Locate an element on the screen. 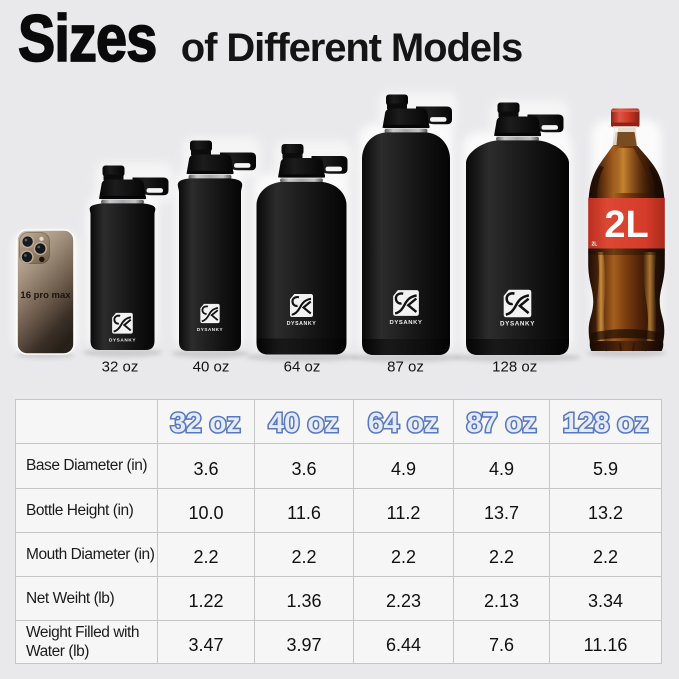 This screenshot has width=679, height=679. svg-text: 128 oz is located at coordinates (514, 367).